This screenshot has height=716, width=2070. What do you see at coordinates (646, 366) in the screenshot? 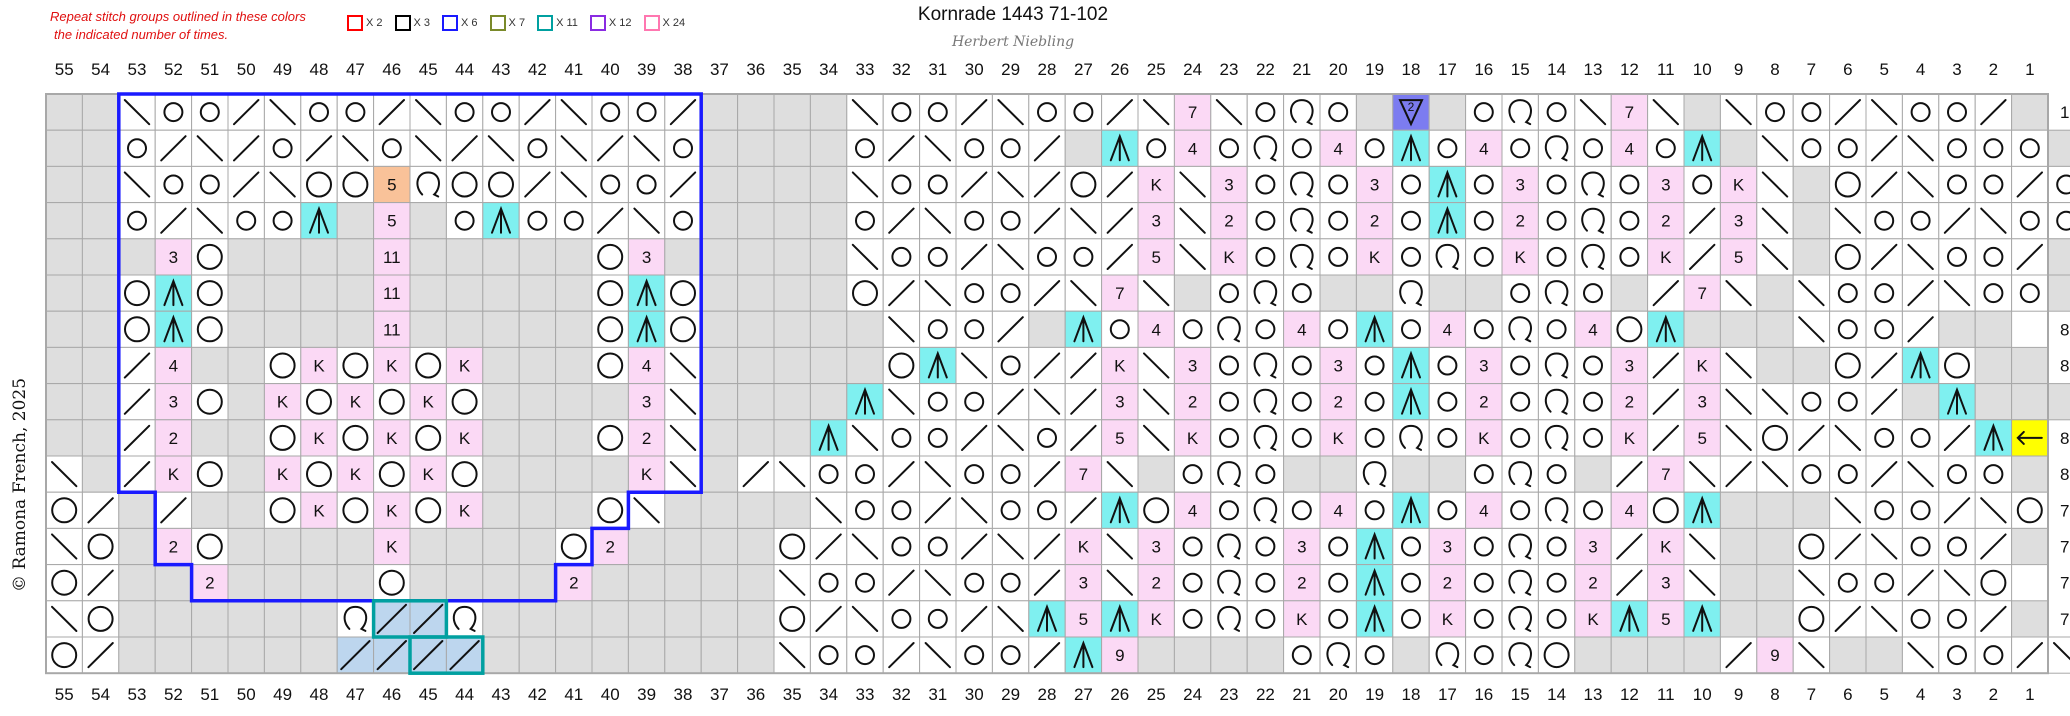
I see `cell-count: 4` at bounding box center [646, 366].